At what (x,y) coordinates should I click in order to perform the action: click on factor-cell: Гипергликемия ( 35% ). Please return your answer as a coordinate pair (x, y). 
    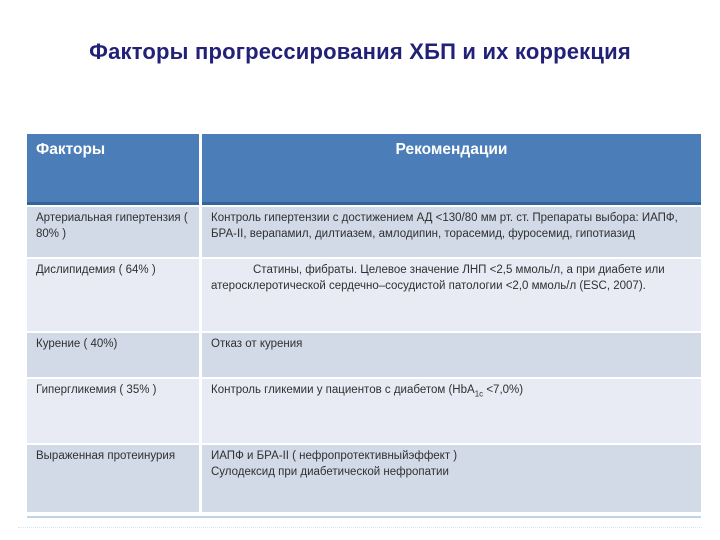
    Looking at the image, I should click on (113, 411).